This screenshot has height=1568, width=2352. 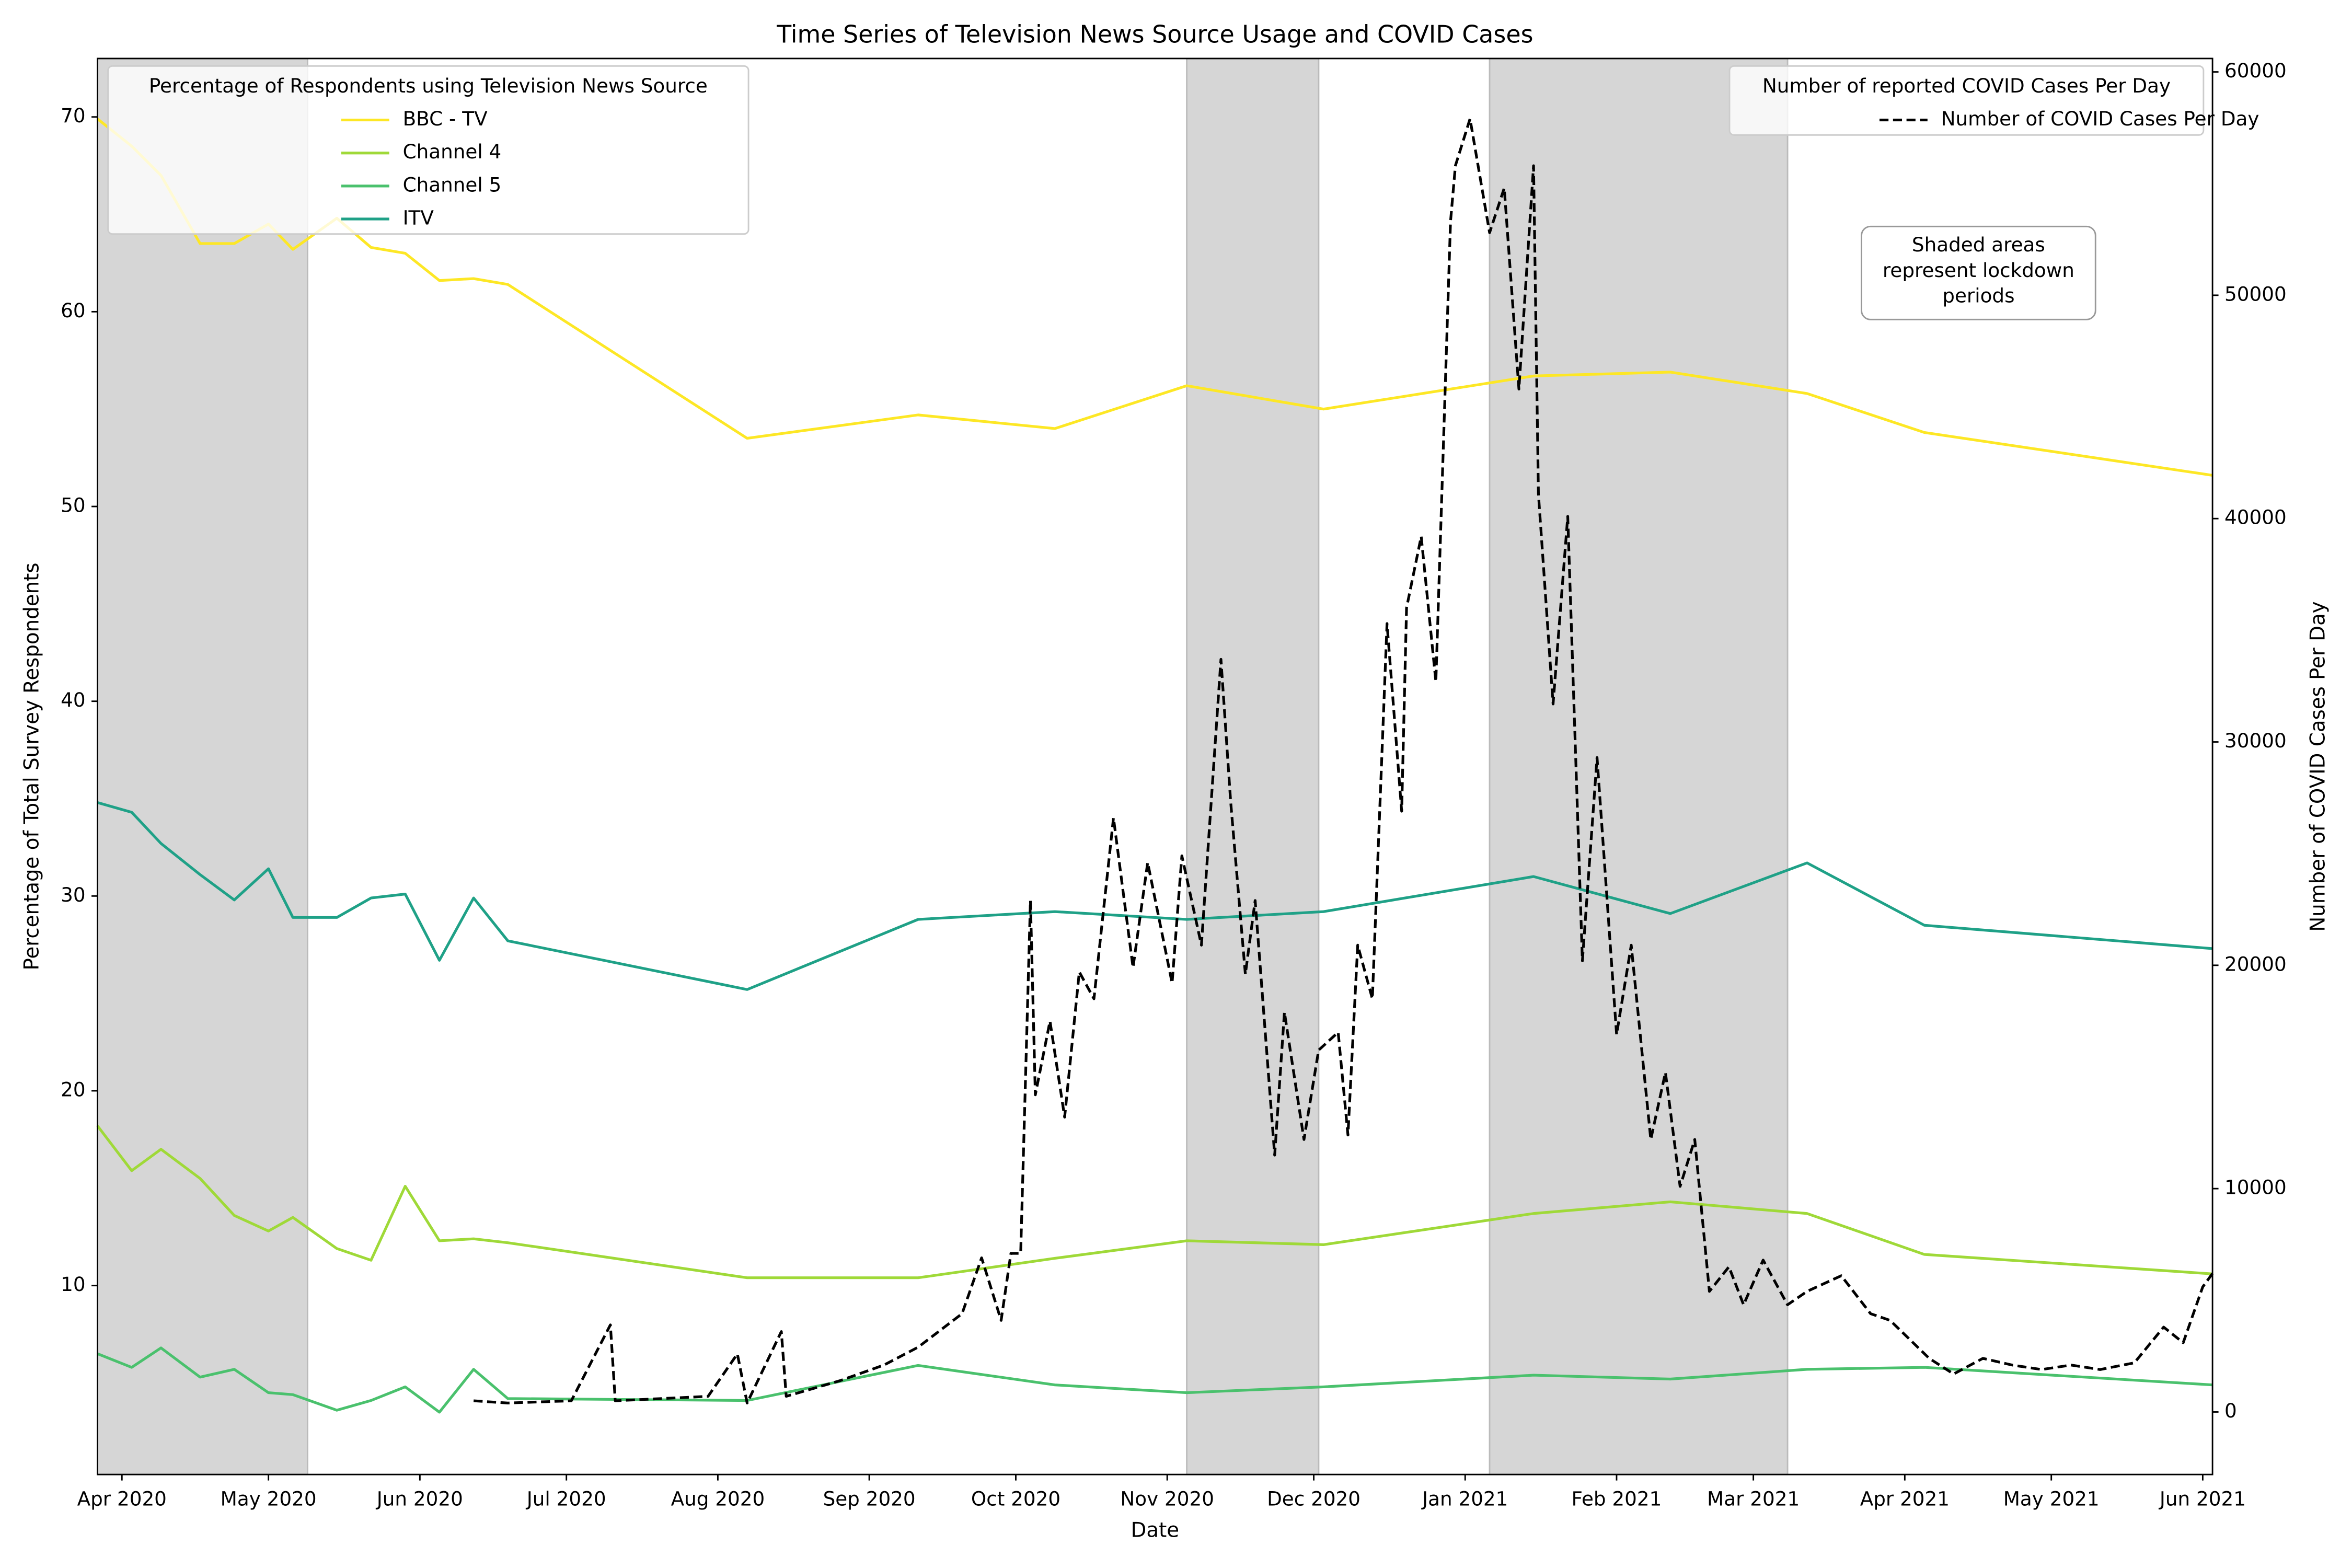 What do you see at coordinates (73, 699) in the screenshot?
I see `y-tick-label: 40` at bounding box center [73, 699].